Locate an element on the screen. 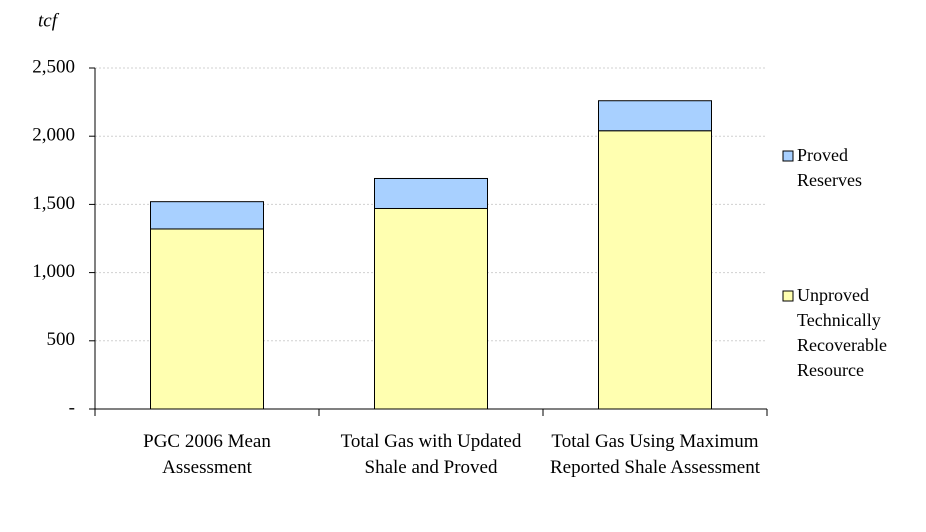  y-axis-label: tcf is located at coordinates (49, 20).